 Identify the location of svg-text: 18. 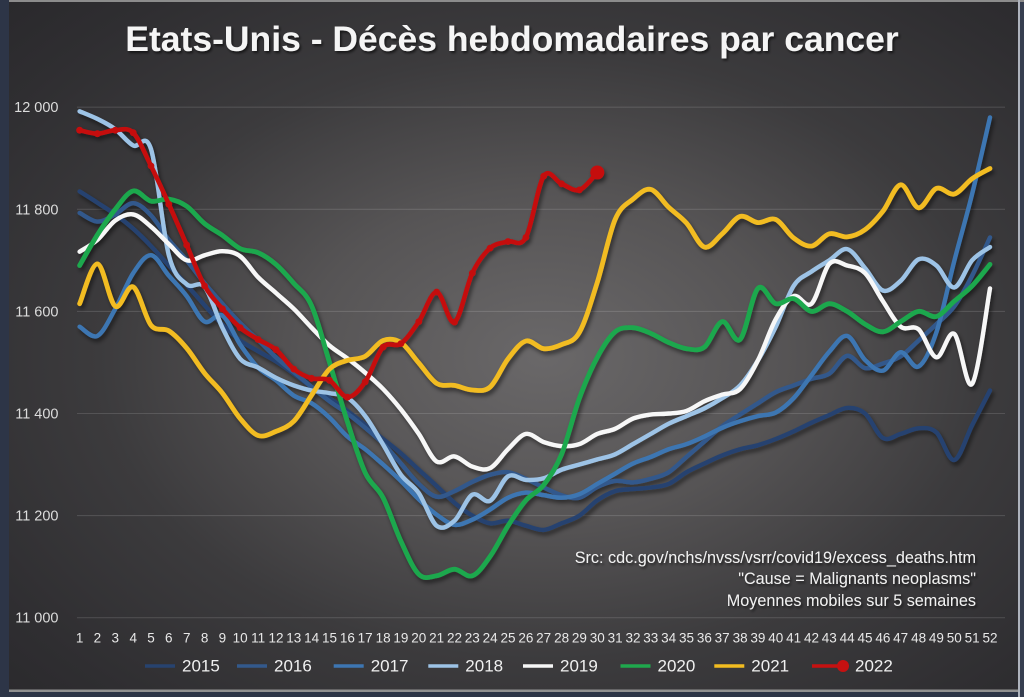
(383, 638).